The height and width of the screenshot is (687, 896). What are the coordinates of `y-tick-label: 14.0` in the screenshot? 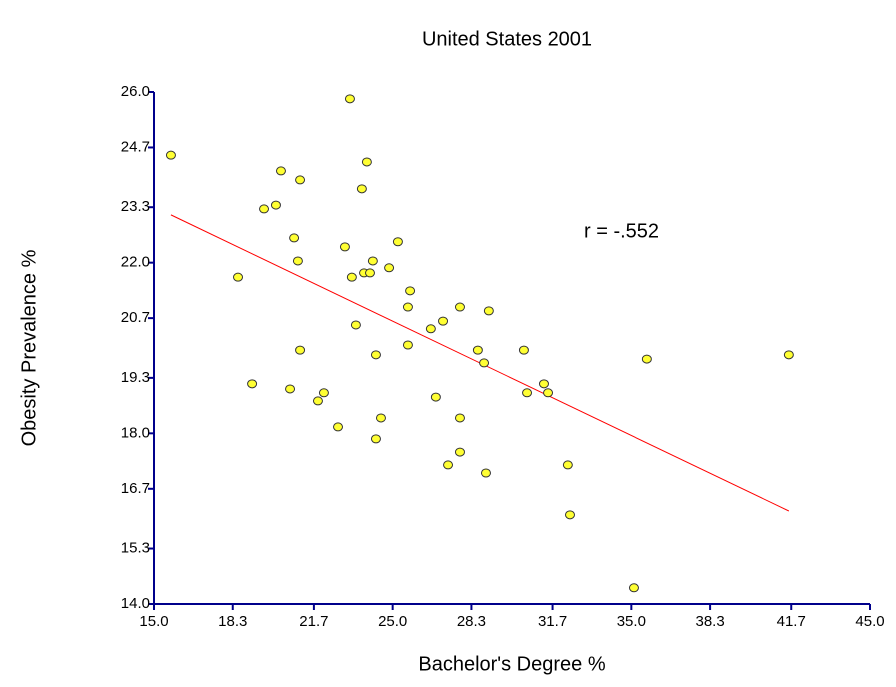 It's located at (135, 603).